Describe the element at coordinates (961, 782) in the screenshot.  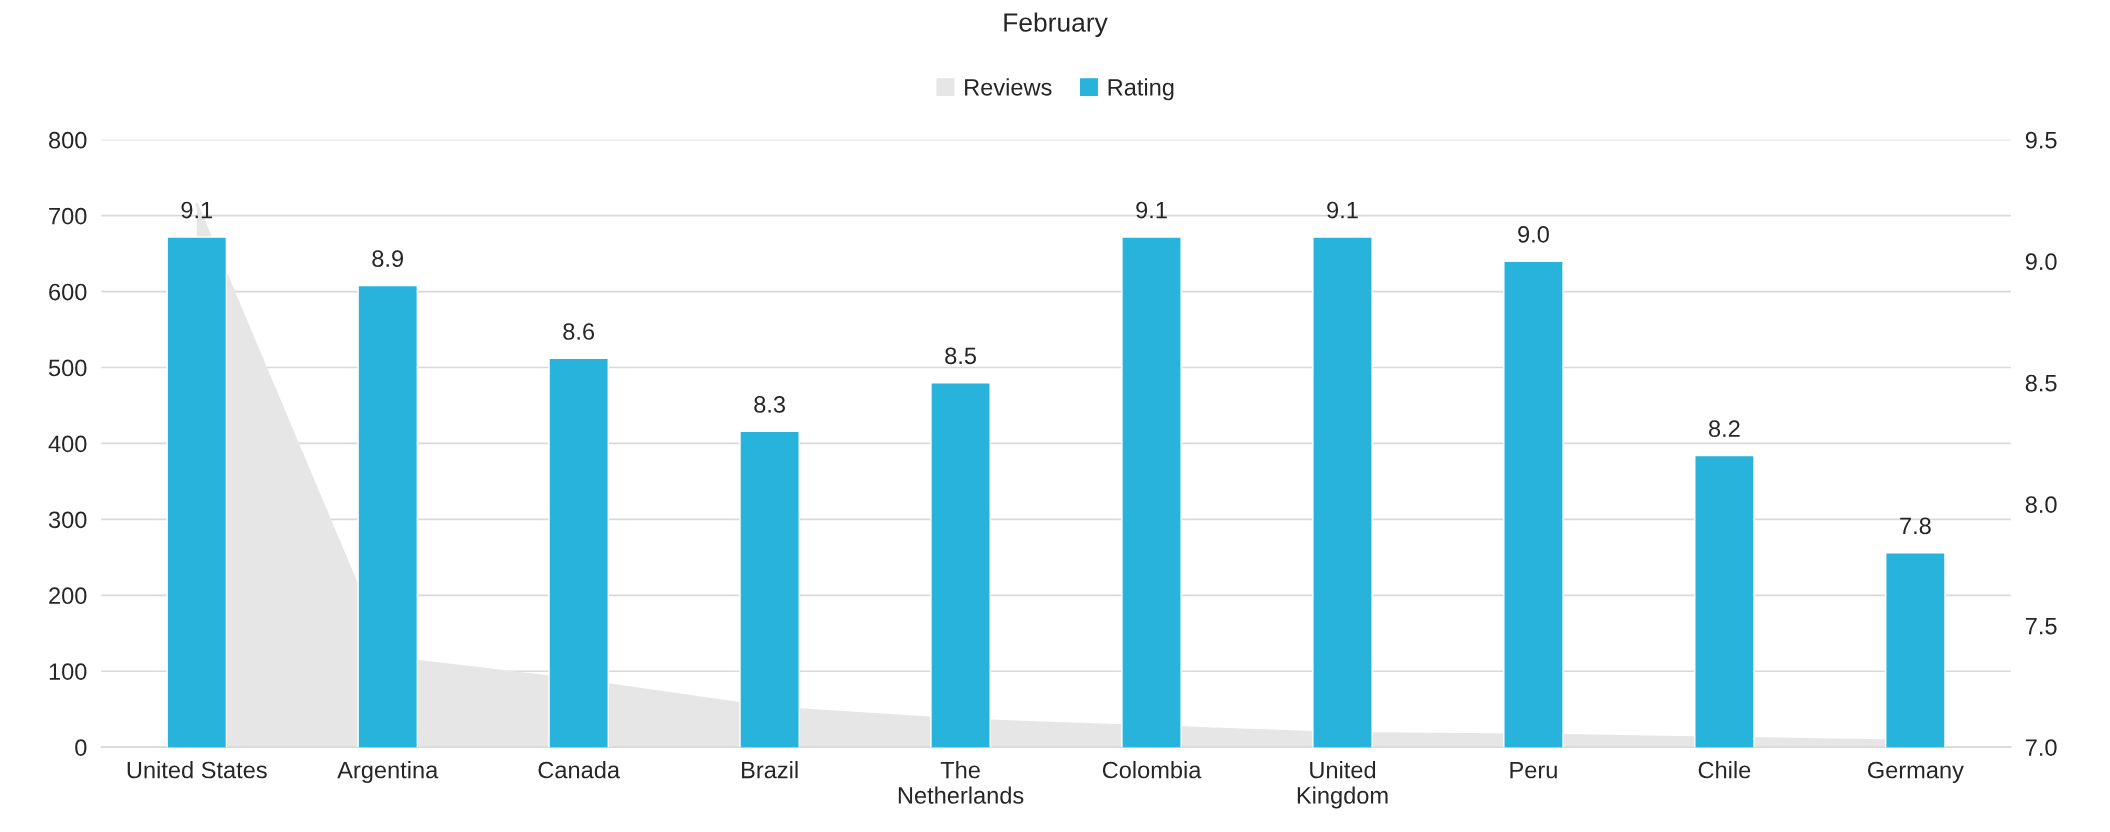
I see `x-tick-label: The Netherlands` at that location.